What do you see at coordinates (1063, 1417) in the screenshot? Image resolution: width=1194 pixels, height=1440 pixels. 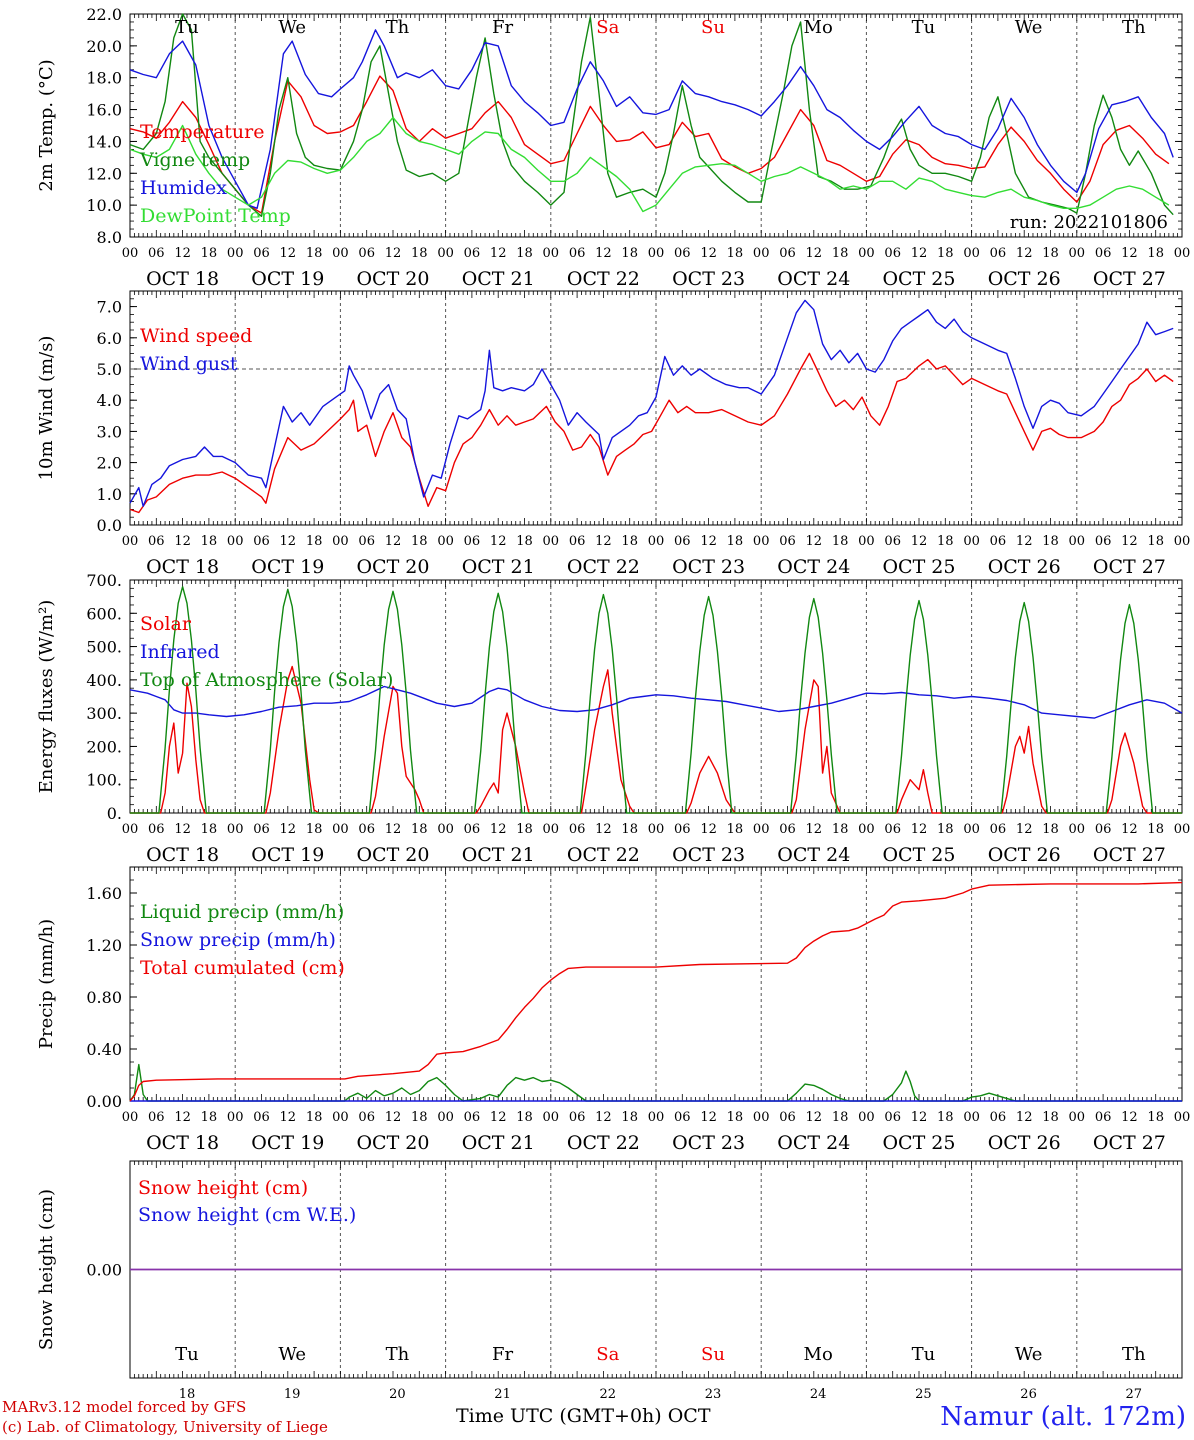 I see `station-name: Namur (alt. 172m)` at bounding box center [1063, 1417].